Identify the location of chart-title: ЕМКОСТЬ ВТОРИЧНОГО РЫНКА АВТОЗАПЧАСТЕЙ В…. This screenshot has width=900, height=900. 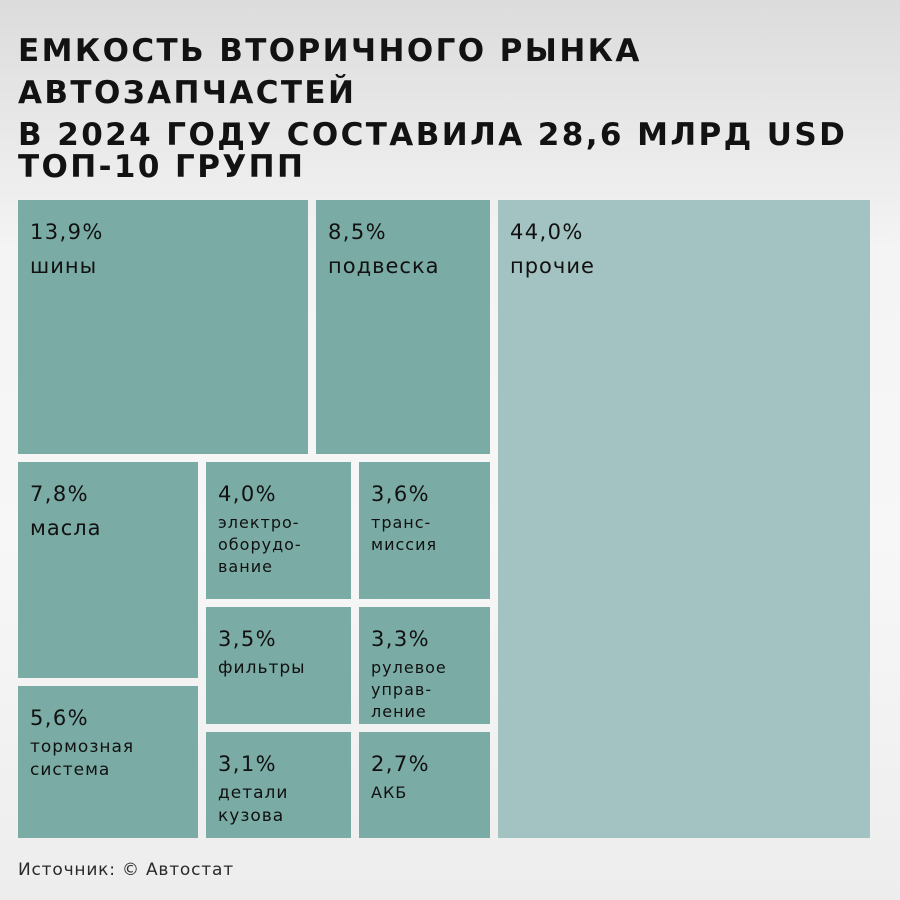
(448, 93).